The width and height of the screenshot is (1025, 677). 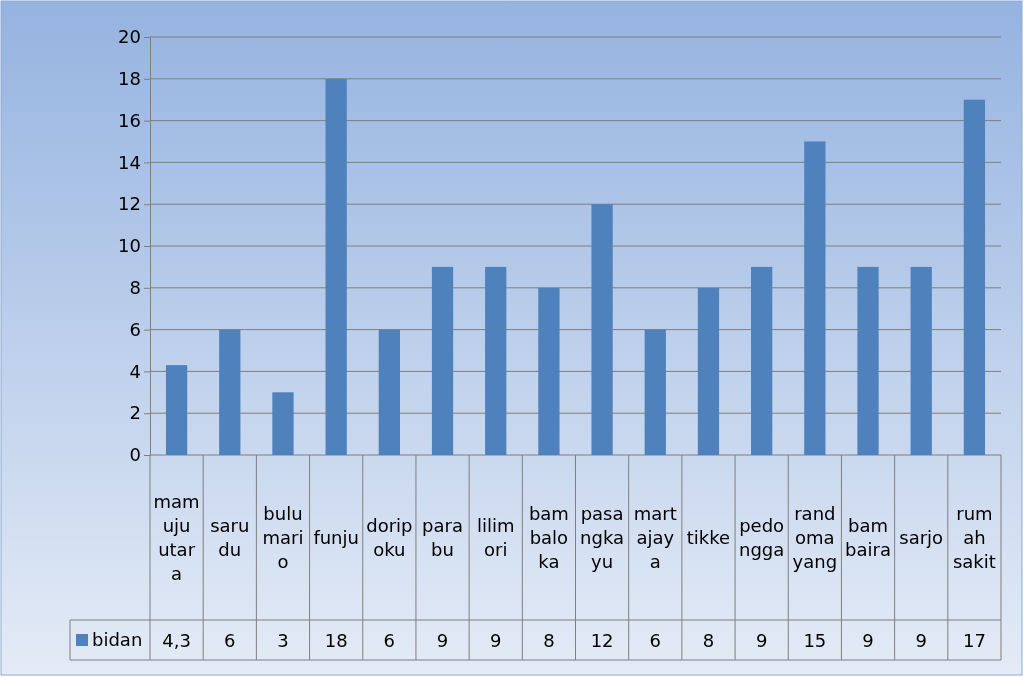 What do you see at coordinates (129, 120) in the screenshot?
I see `y-tick-label: 16` at bounding box center [129, 120].